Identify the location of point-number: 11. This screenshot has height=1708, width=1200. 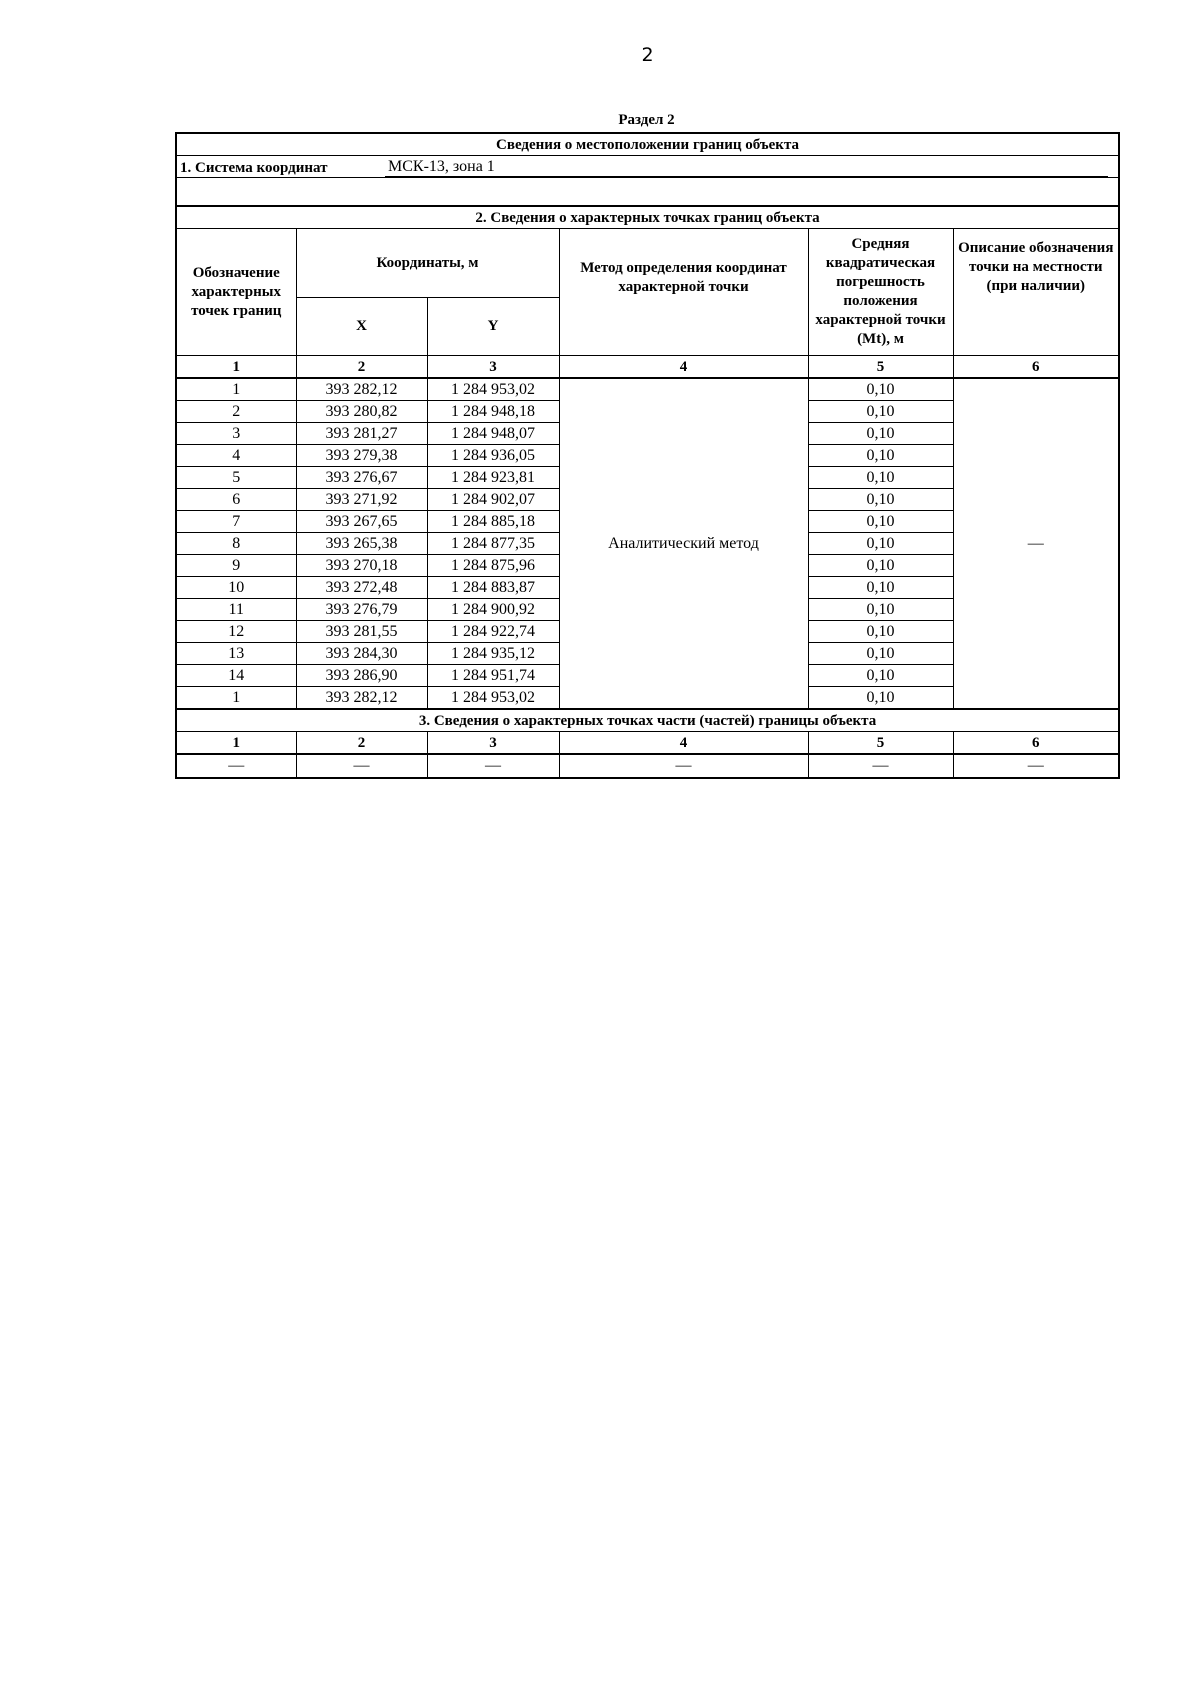
(236, 609).